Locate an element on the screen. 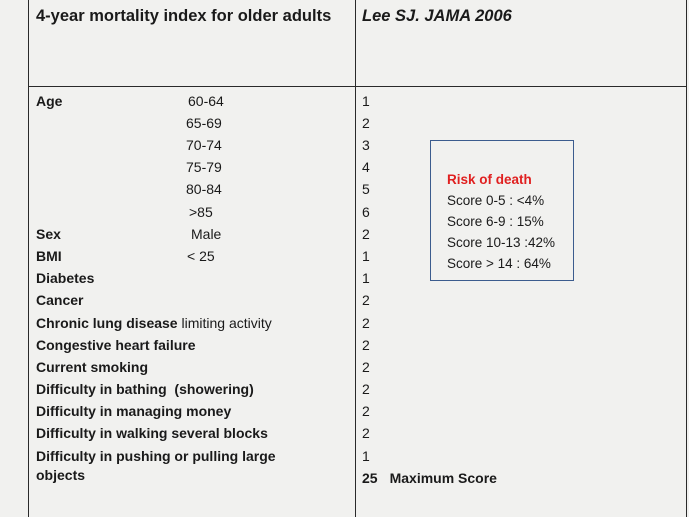  table-row-pushing: Difficulty in pushing or pulling large 1 is located at coordinates (344, 456).